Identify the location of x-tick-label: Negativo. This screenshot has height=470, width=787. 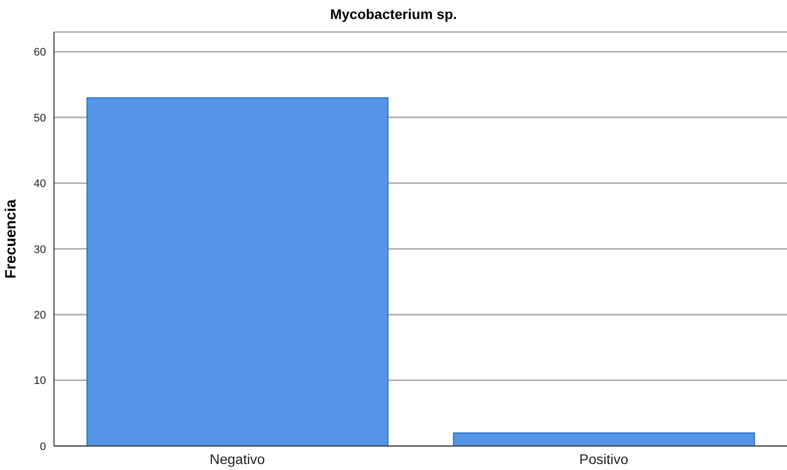
(238, 458).